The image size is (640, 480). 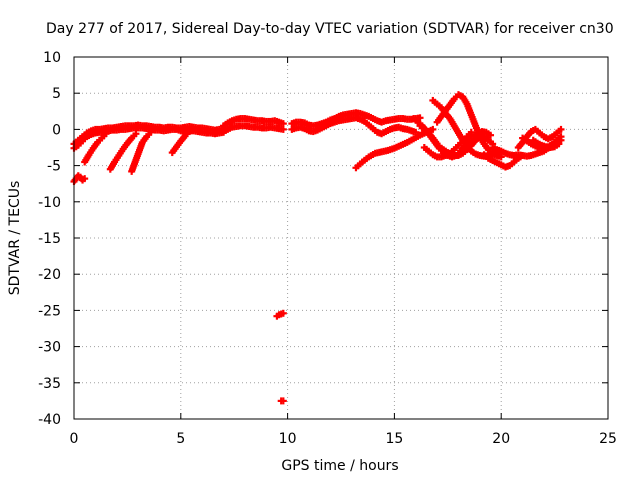 What do you see at coordinates (253, 129) in the screenshot?
I see `series-midday-lower` at bounding box center [253, 129].